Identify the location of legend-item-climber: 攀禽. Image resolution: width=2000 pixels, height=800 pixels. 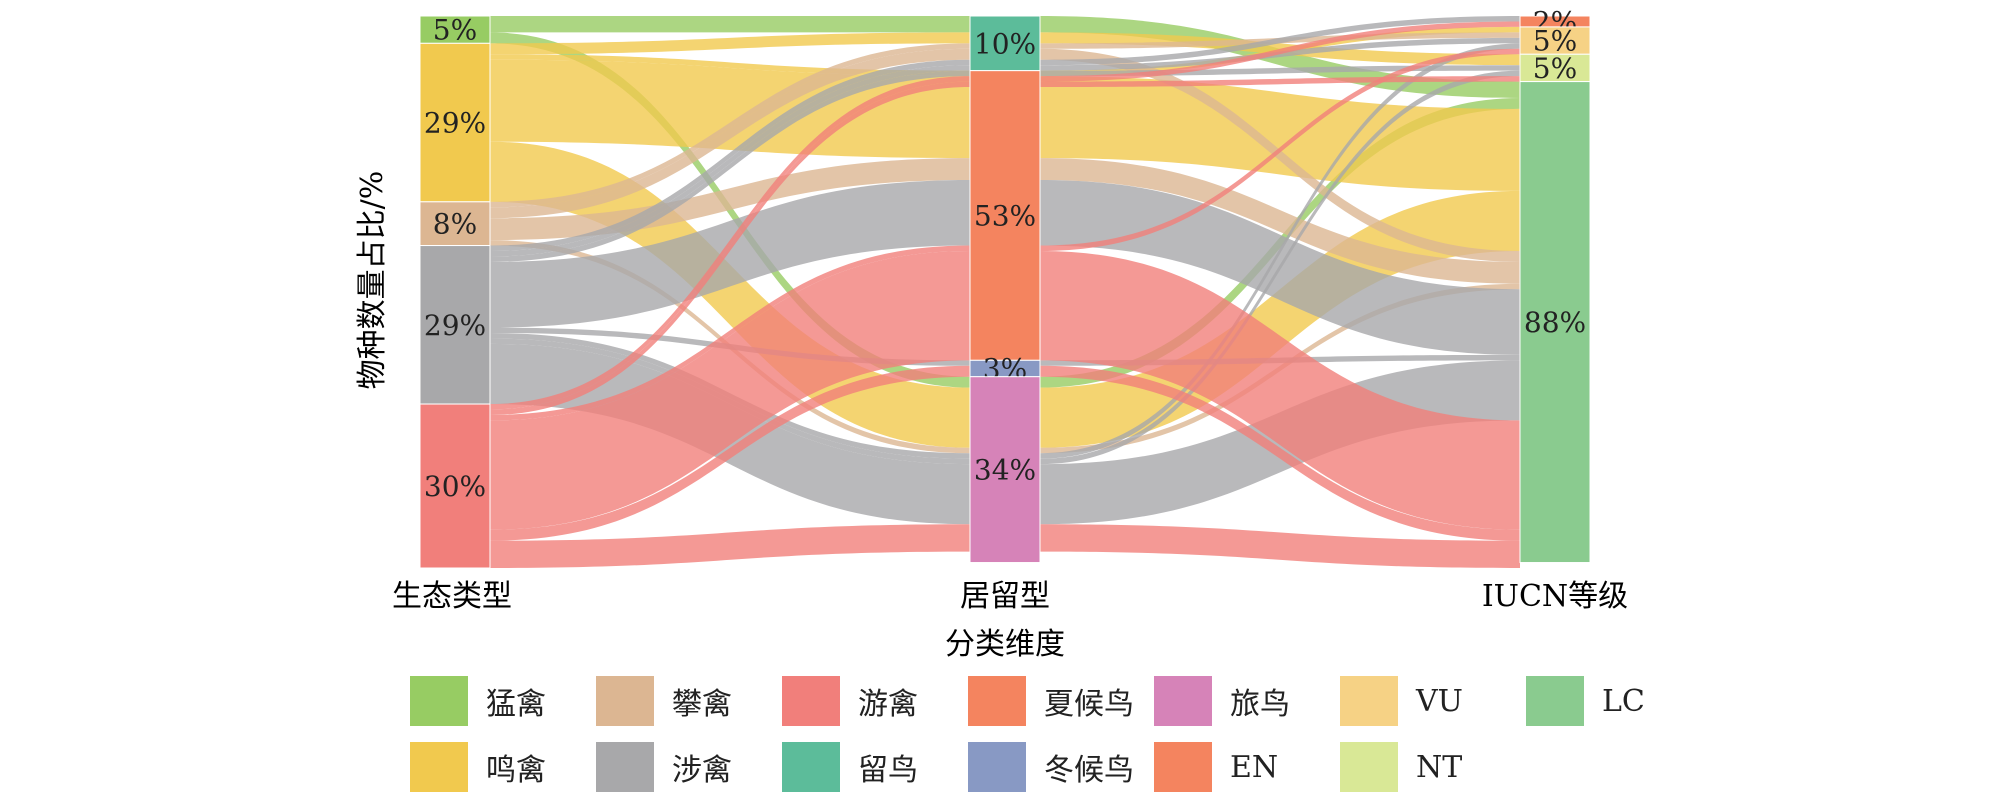
(689, 701).